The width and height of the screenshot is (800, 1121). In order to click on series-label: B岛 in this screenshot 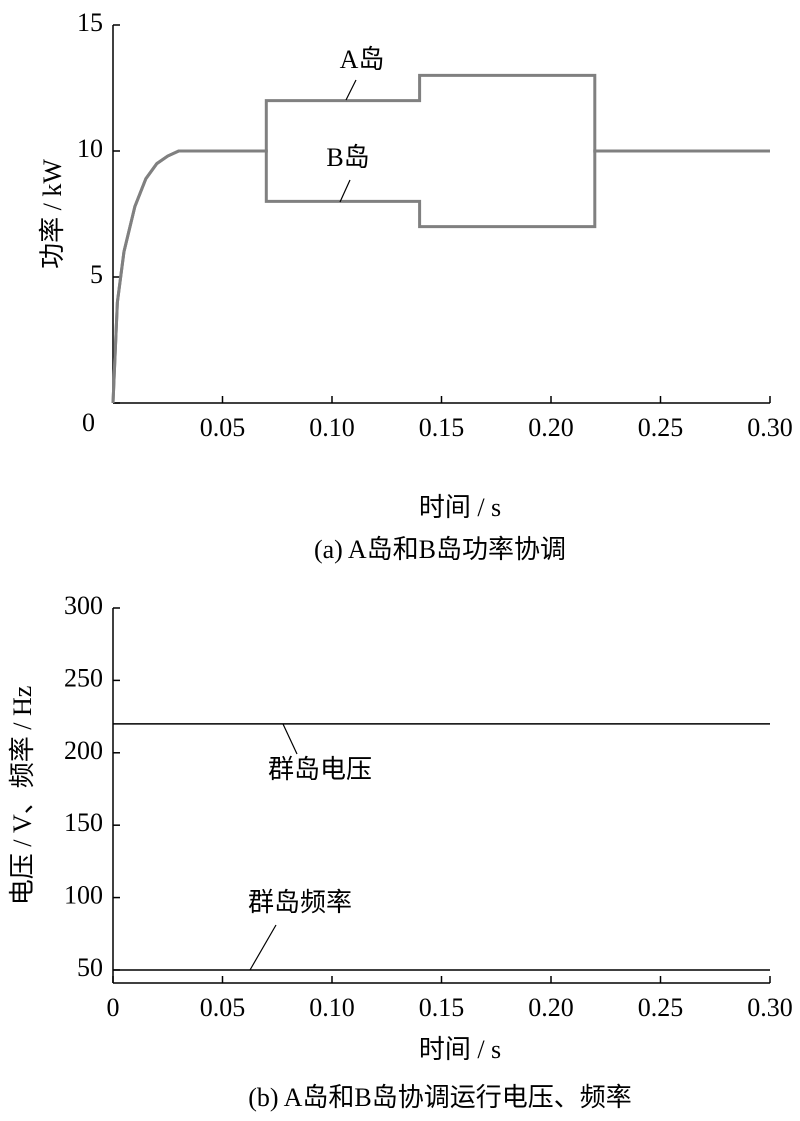, I will do `click(347, 157)`.